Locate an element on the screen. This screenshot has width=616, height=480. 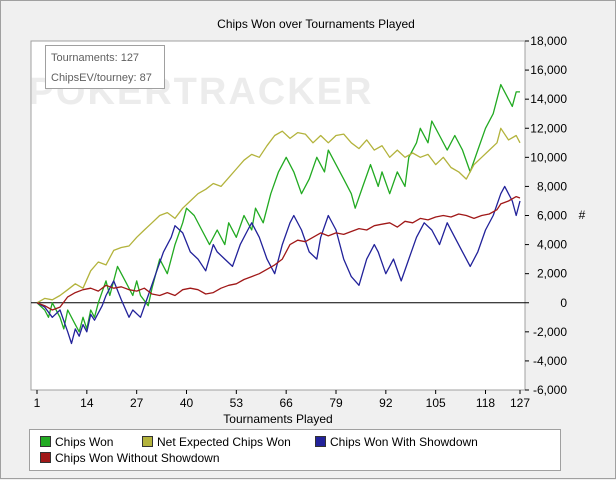
x-tick-label: 118 is located at coordinates (485, 403).